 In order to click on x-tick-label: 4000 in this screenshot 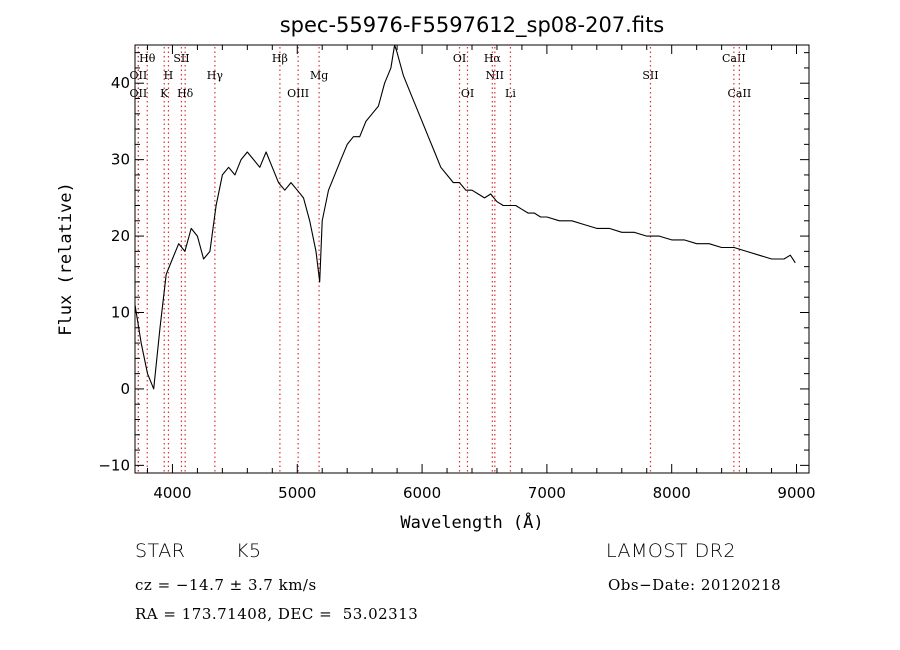, I will do `click(172, 493)`.